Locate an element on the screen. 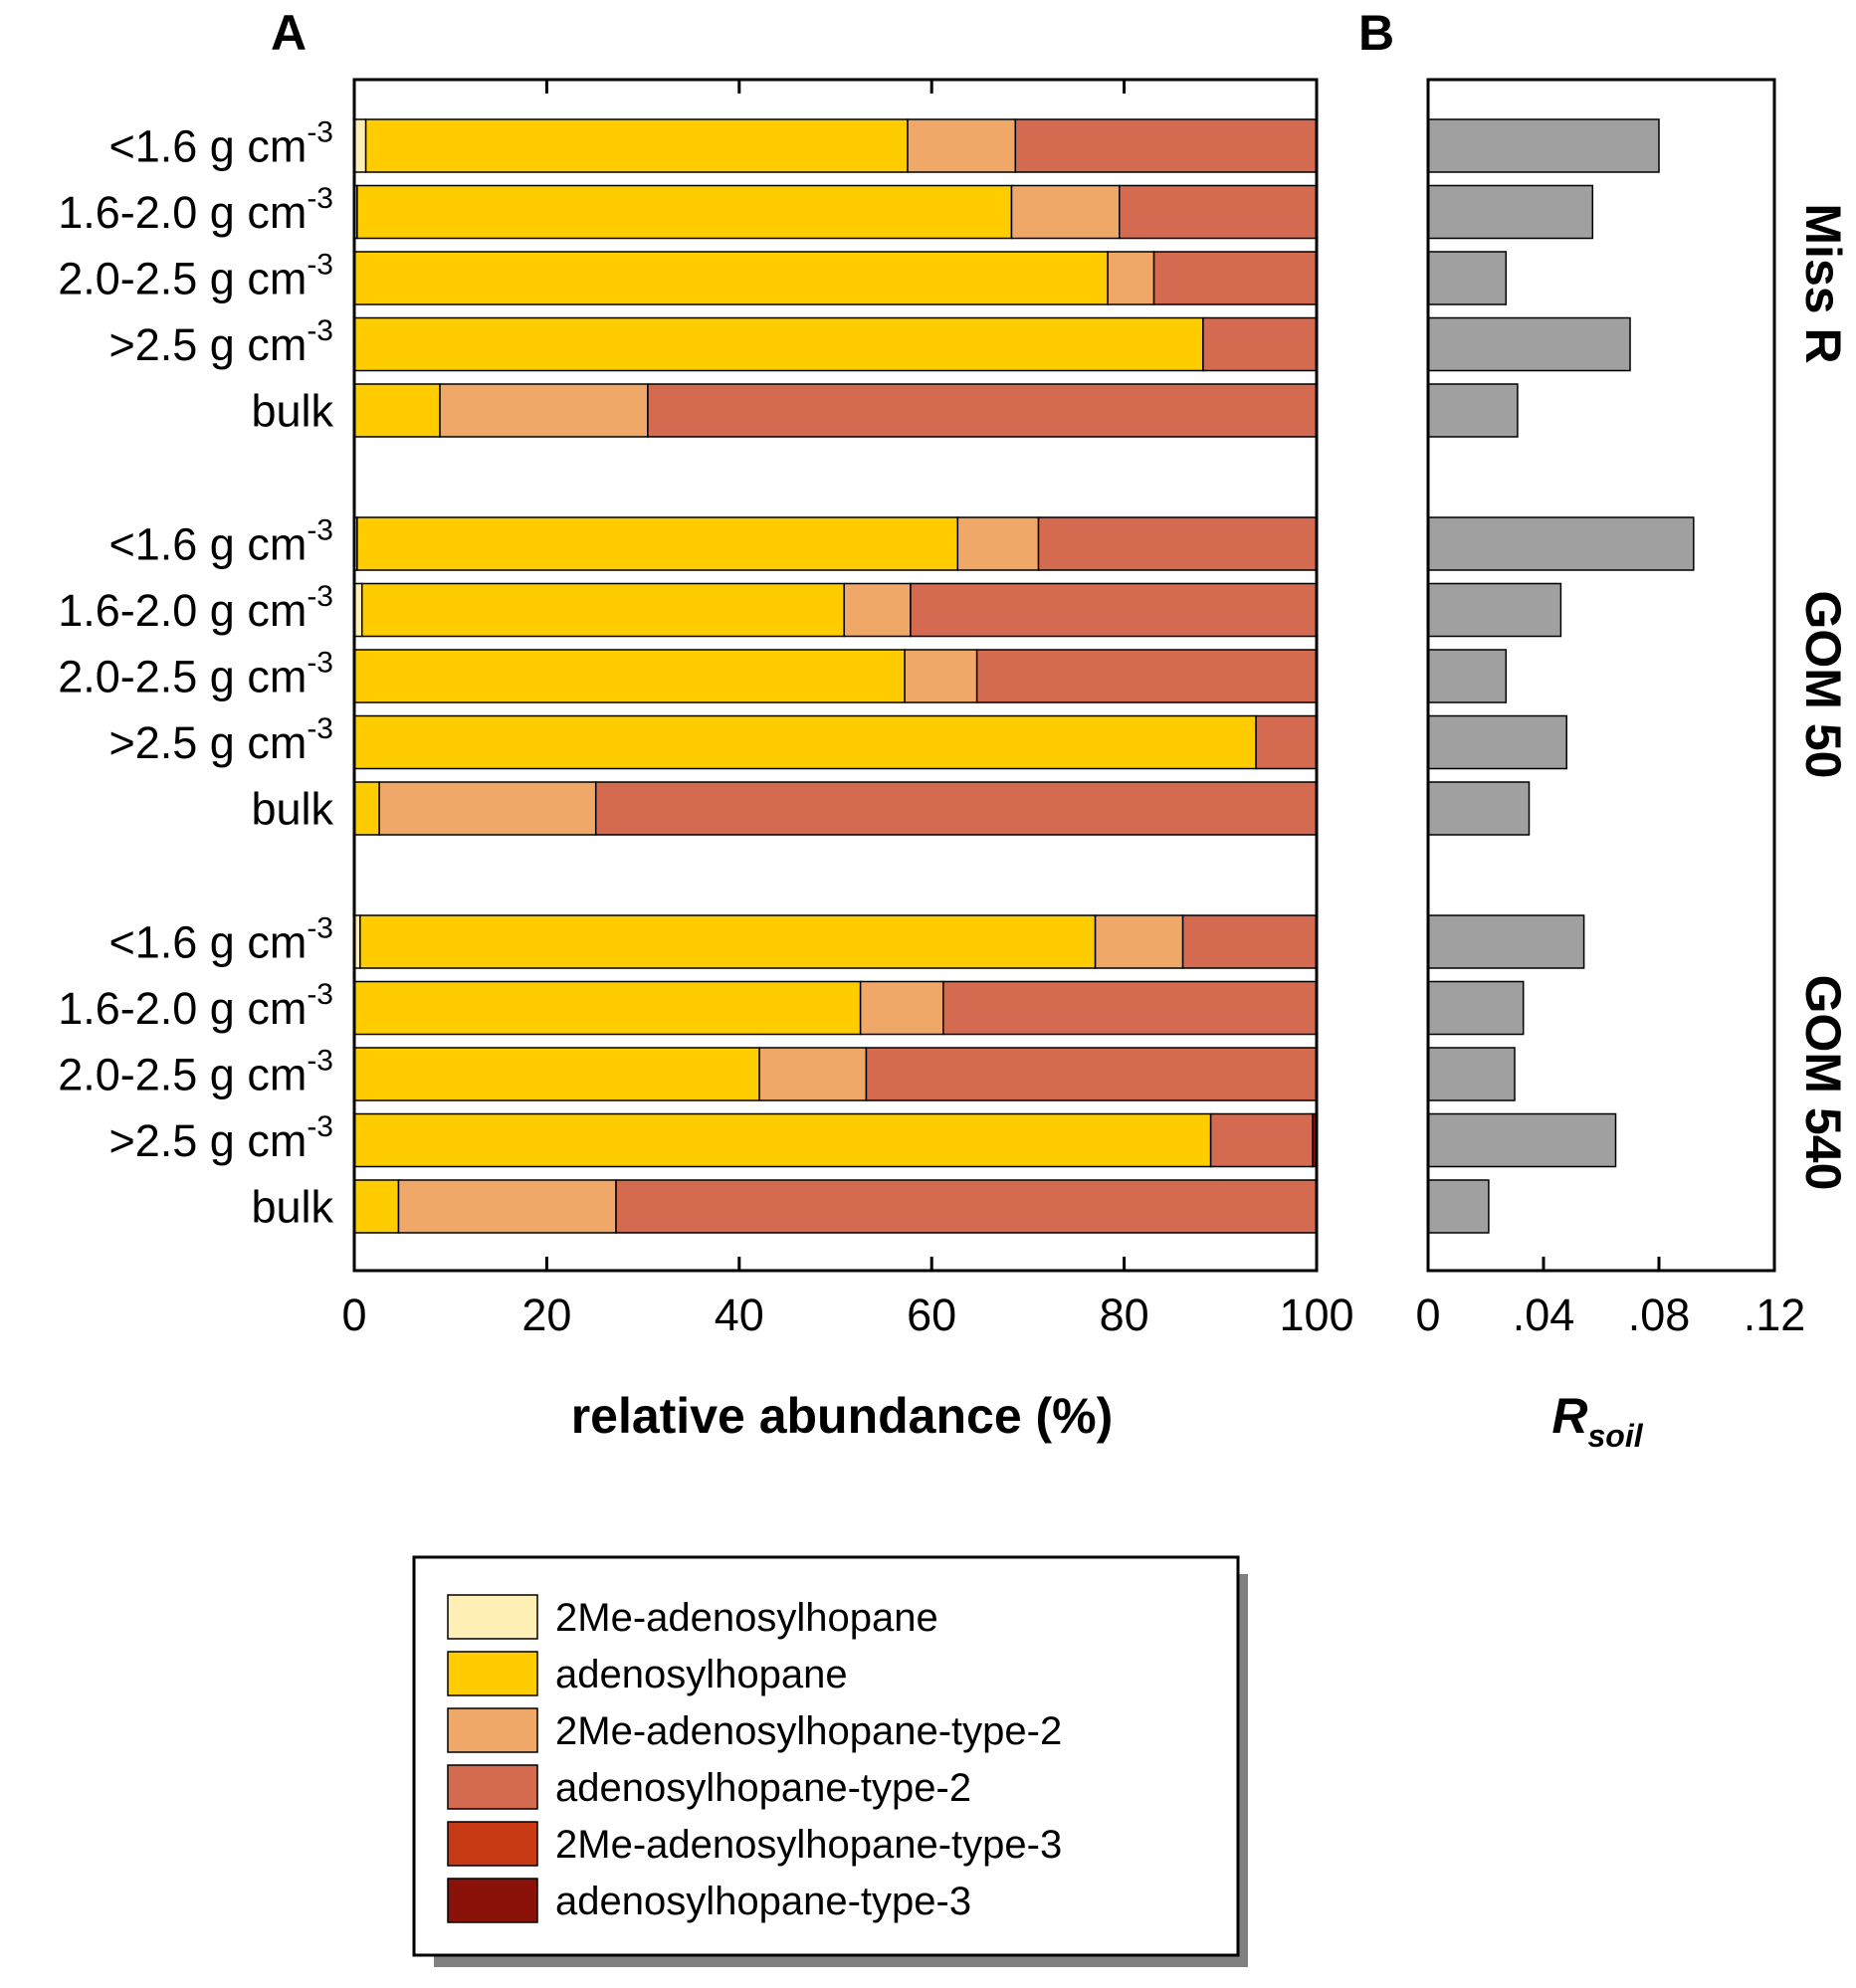  category-label: 2.0-2.5 g cm-3 is located at coordinates (195, 277).